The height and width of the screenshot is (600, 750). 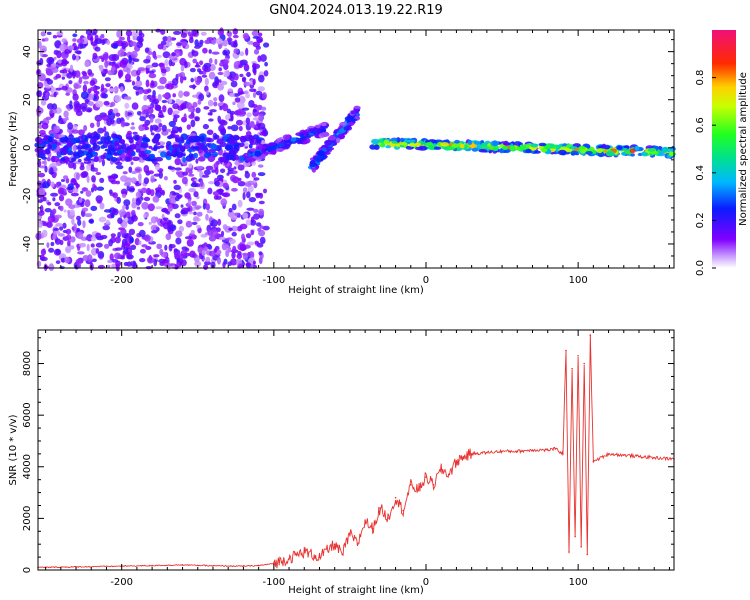 What do you see at coordinates (356, 590) in the screenshot?
I see `snr-x-label: Height of straight line (km)` at bounding box center [356, 590].